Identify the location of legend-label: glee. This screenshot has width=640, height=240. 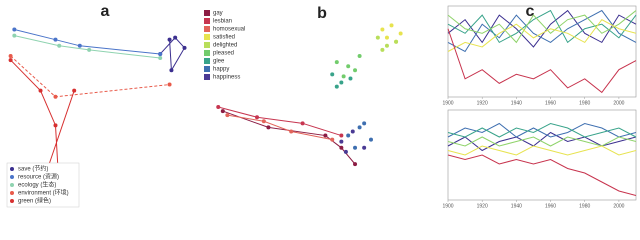
(219, 62).